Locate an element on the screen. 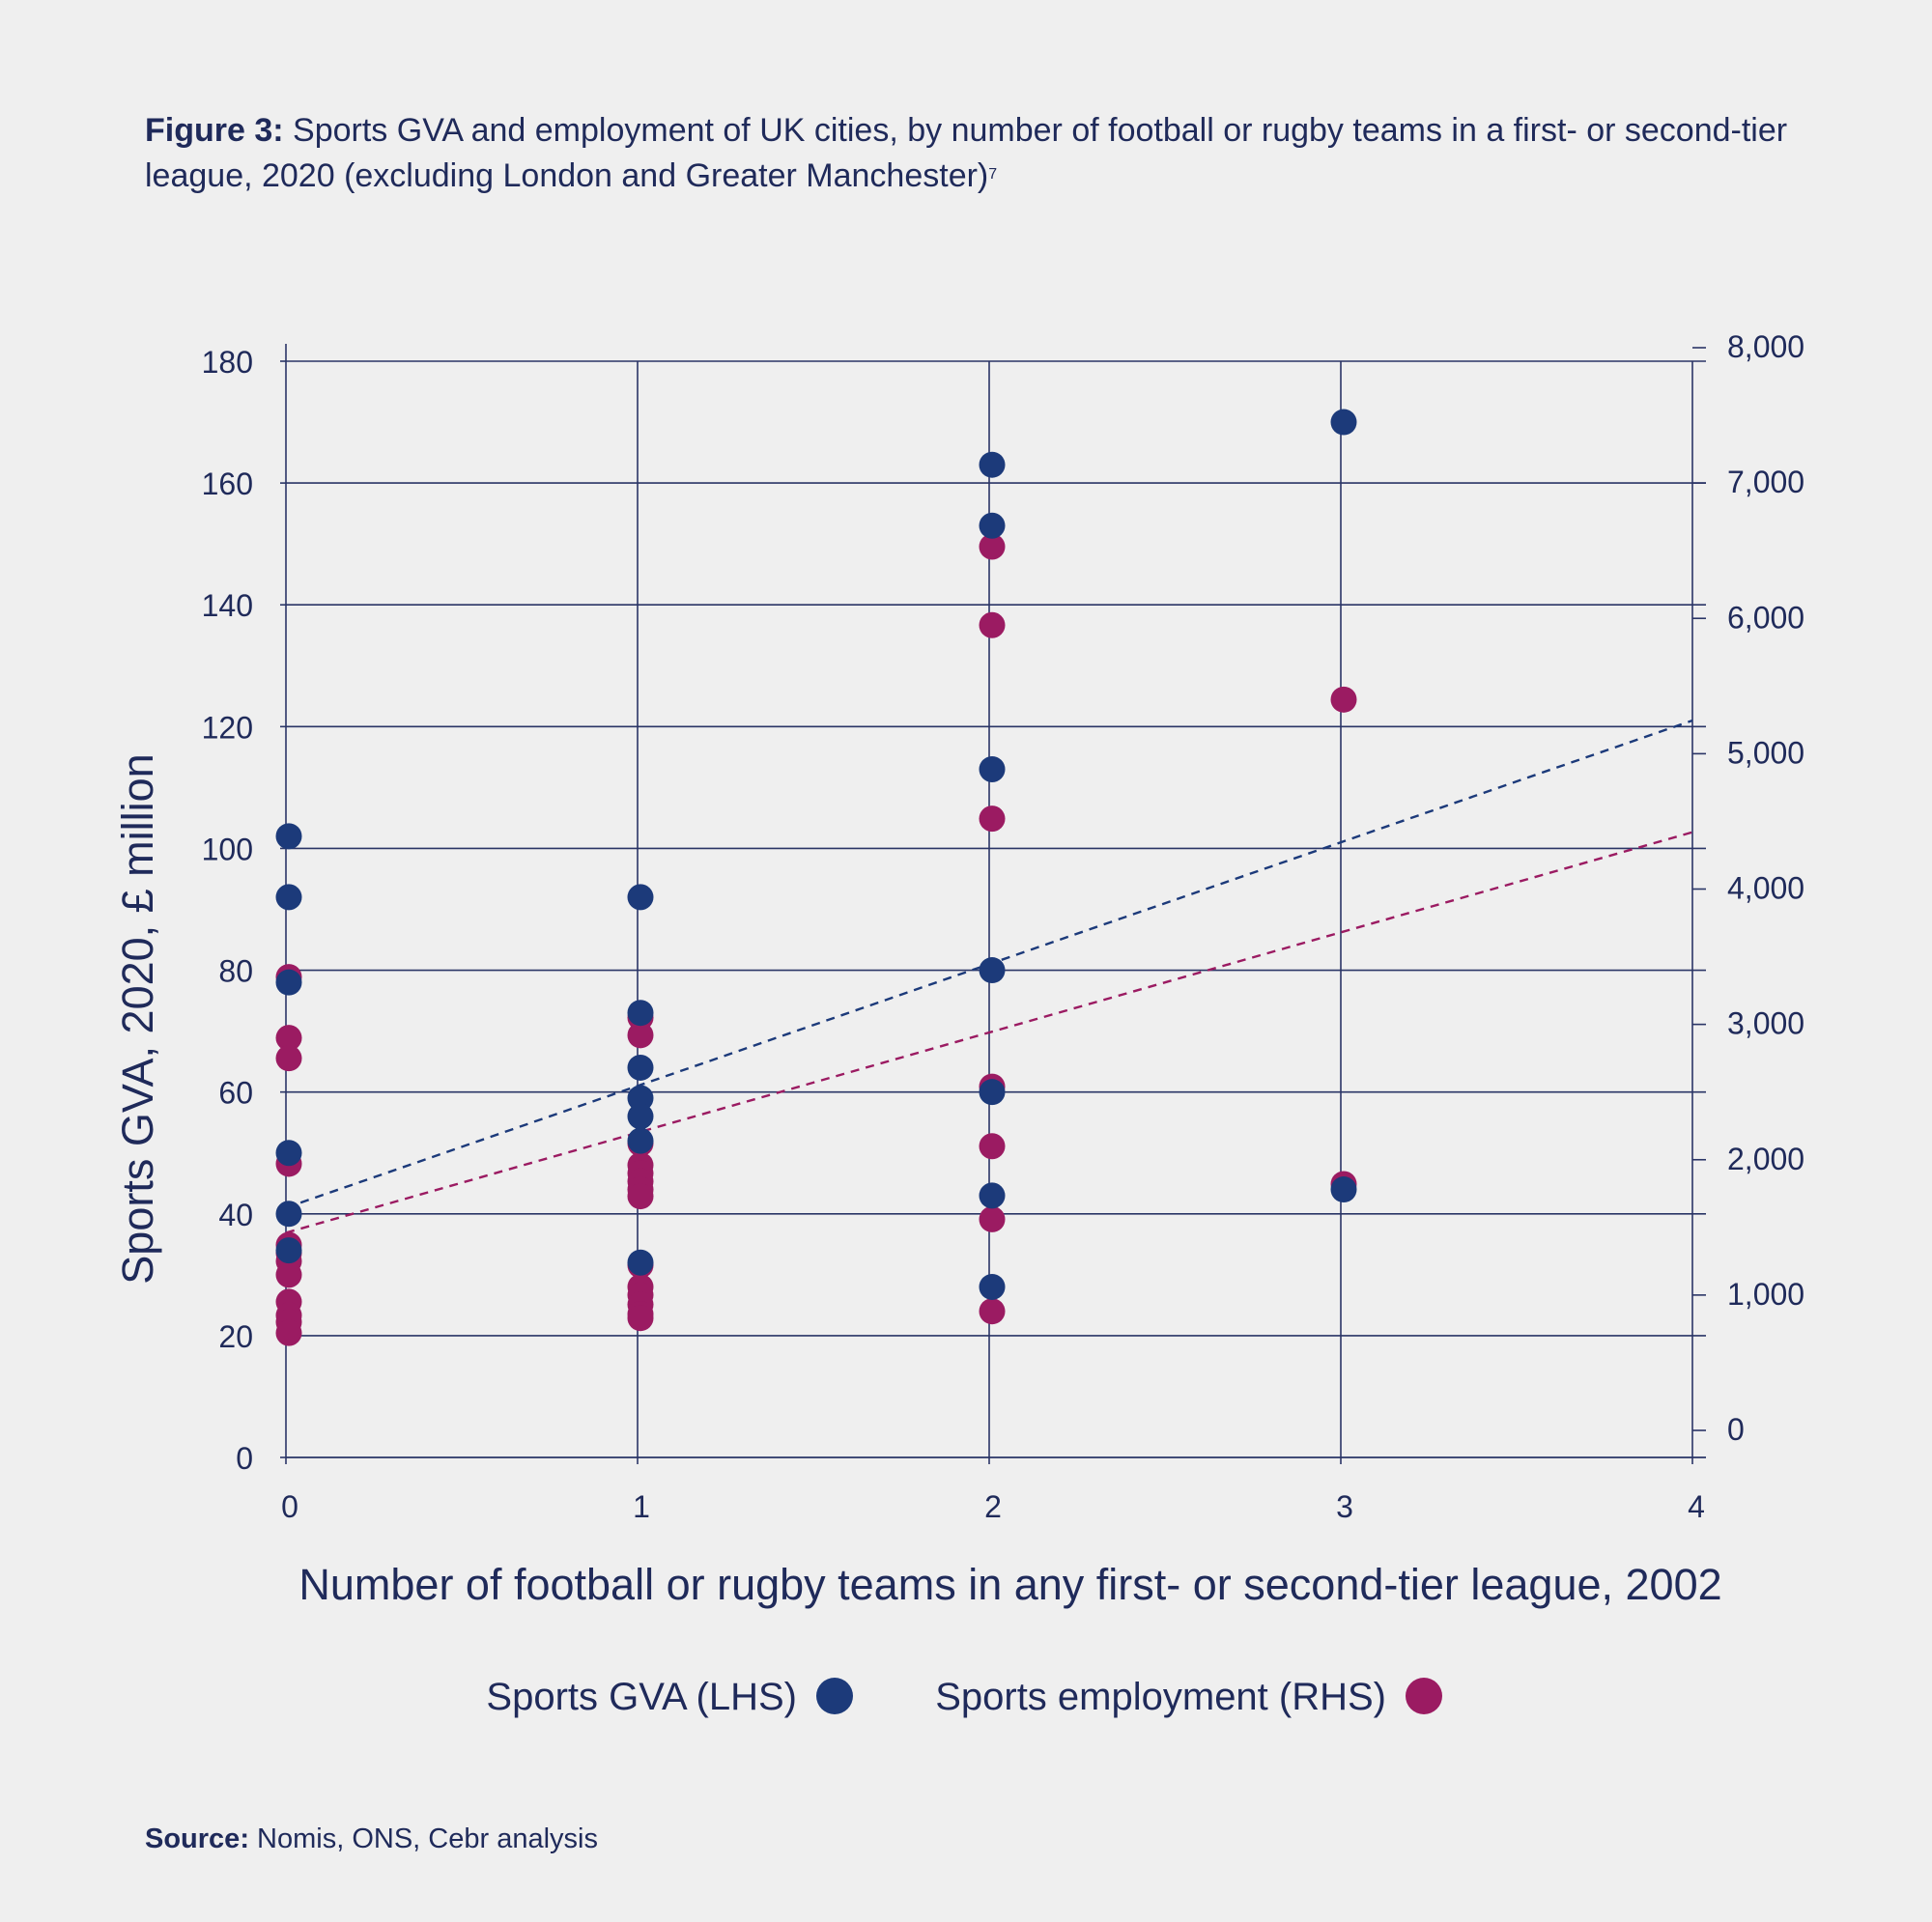 This screenshot has height=1922, width=1932. y-tick-label-right: 0 is located at coordinates (1736, 1429).